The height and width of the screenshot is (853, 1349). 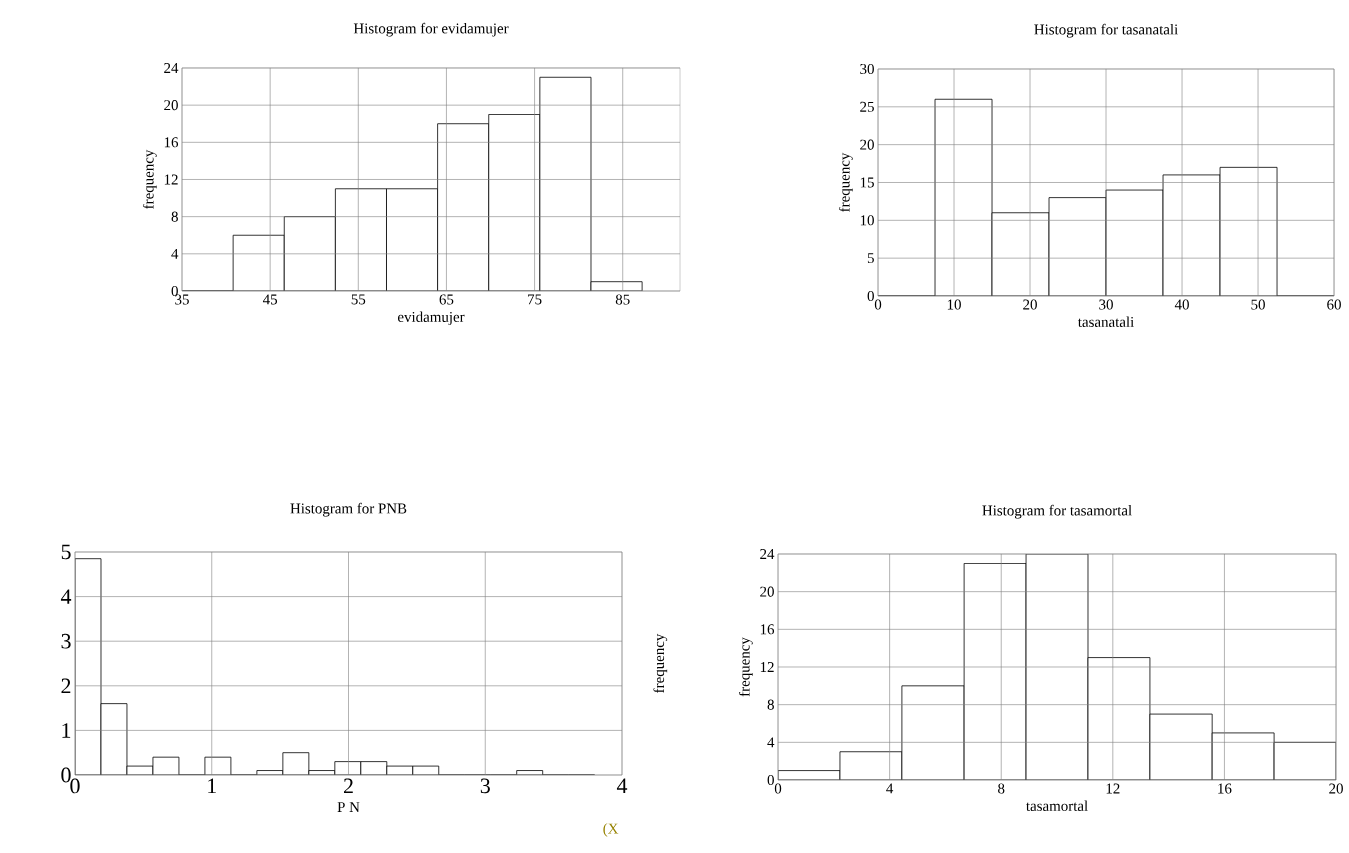 What do you see at coordinates (66, 641) in the screenshot?
I see `y-tick-label: 3` at bounding box center [66, 641].